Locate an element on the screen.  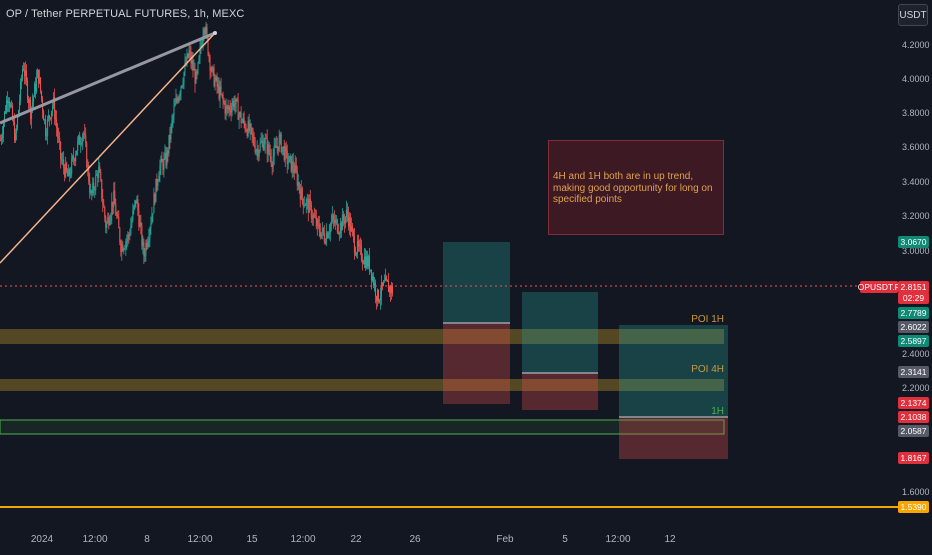
y-tick-label: 2.2000 is located at coordinates (916, 388).